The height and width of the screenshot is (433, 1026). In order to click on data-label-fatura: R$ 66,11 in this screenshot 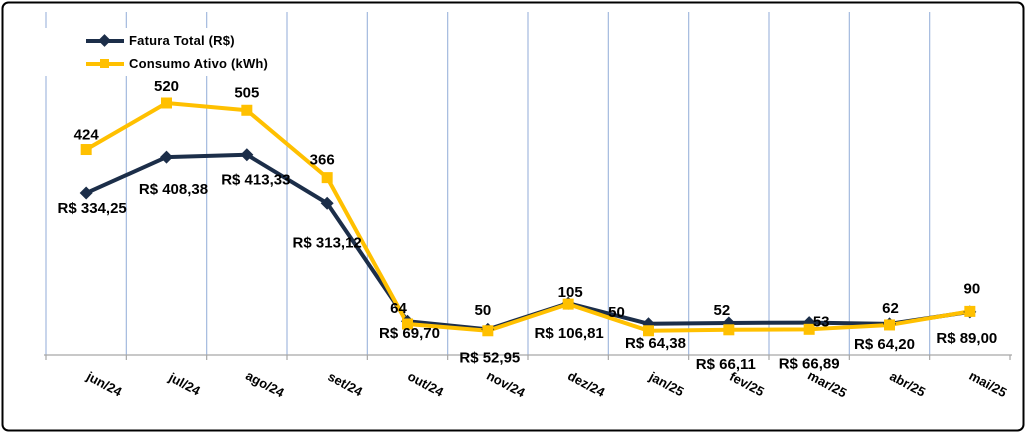, I will do `click(726, 364)`.